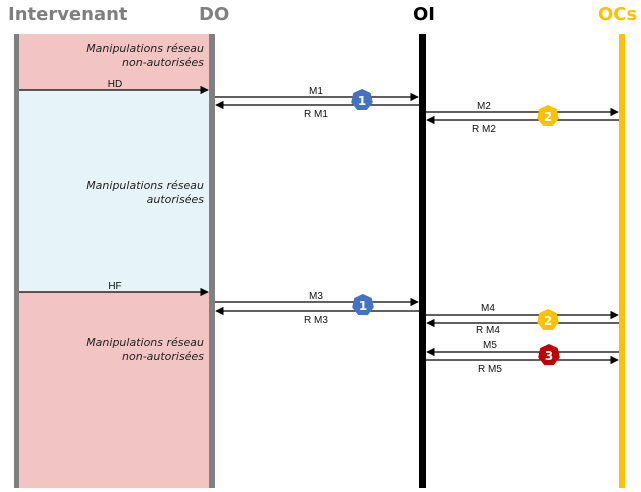 The width and height of the screenshot is (641, 492). What do you see at coordinates (145, 48) in the screenshot?
I see `zone-top-line1: Manipulations réseau` at bounding box center [145, 48].